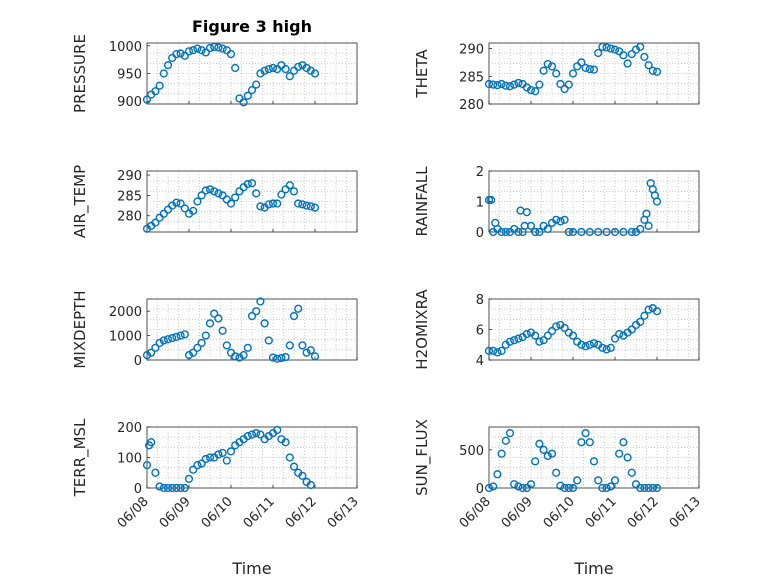  What do you see at coordinates (480, 233) in the screenshot?
I see `y-tick-label: 0` at bounding box center [480, 233].